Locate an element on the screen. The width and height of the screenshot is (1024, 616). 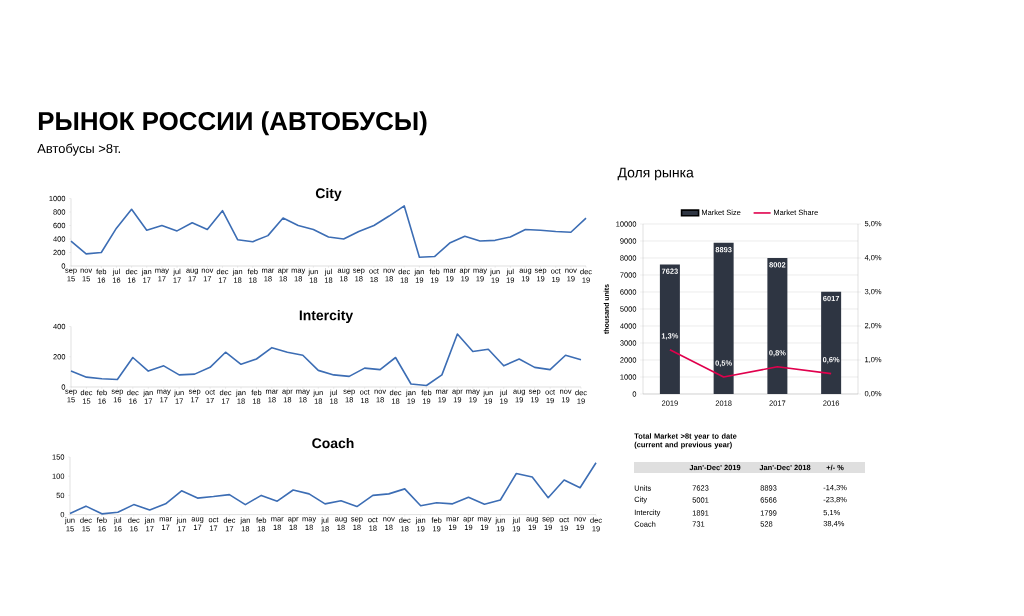
chart-title: Intercity is located at coordinates (326, 317).